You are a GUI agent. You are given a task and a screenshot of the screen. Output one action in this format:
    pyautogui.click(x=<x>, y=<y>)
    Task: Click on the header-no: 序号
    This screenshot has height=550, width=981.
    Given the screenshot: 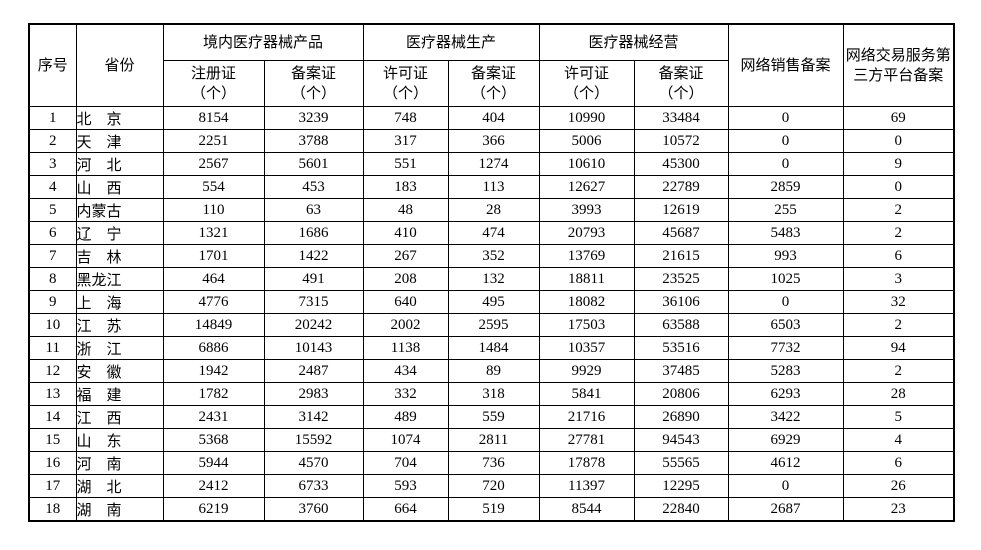 What is the action you would take?
    pyautogui.click(x=52, y=65)
    